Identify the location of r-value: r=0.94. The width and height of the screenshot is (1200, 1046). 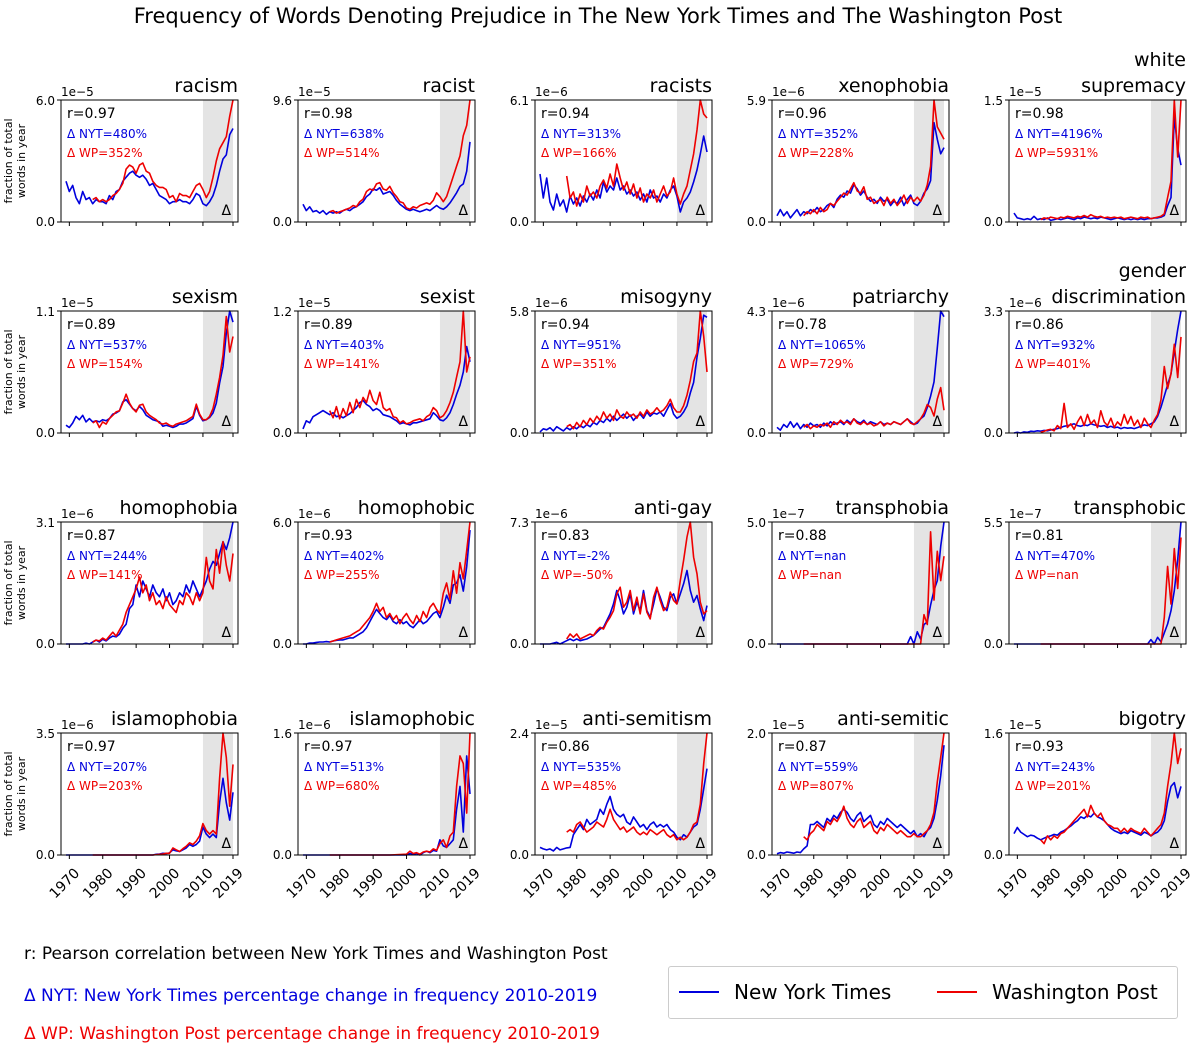
(565, 325).